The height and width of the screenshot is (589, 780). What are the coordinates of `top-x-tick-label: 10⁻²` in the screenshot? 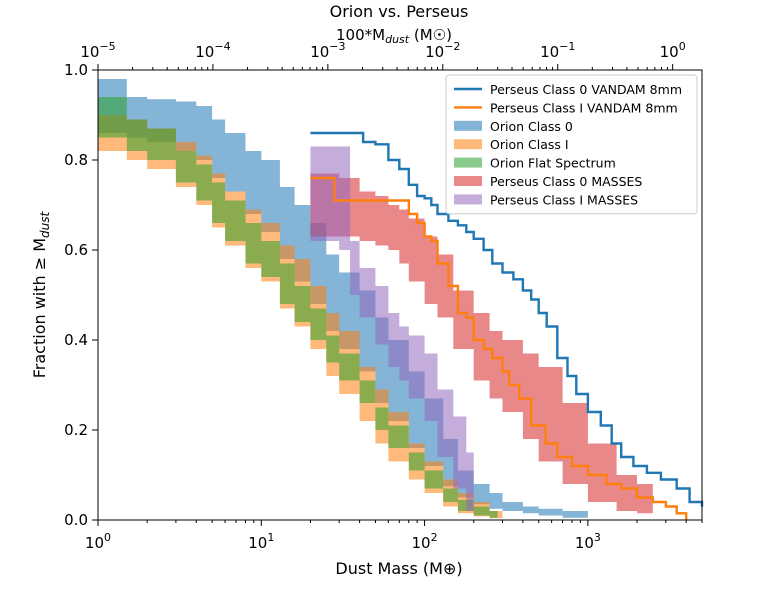 It's located at (442, 50).